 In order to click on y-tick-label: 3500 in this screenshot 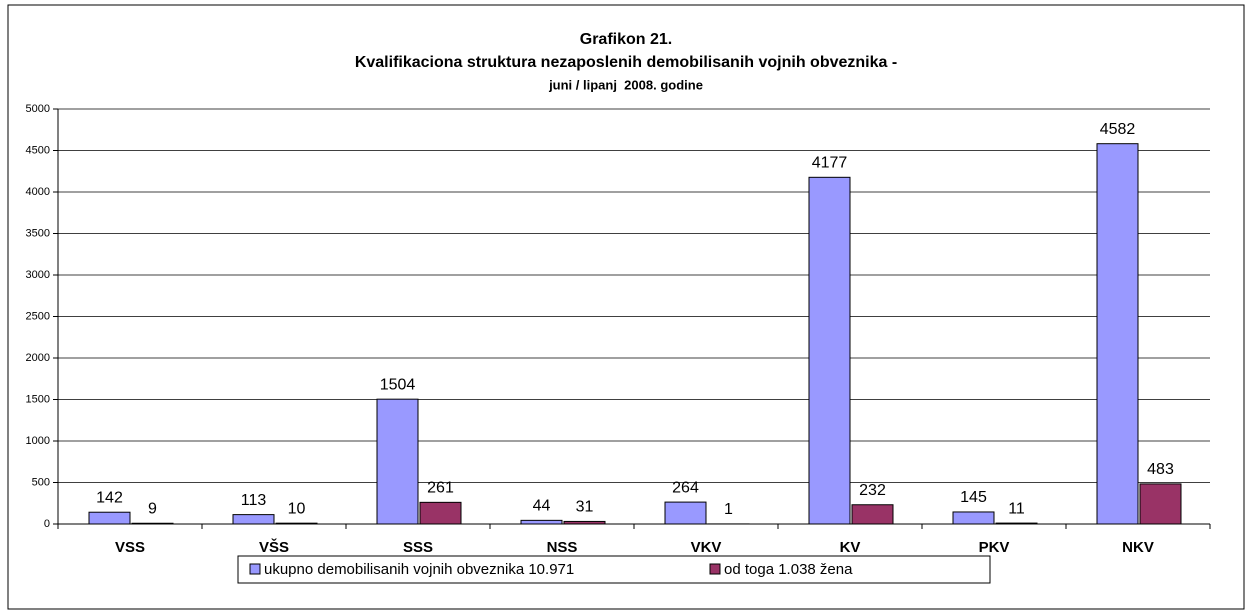, I will do `click(38, 233)`.